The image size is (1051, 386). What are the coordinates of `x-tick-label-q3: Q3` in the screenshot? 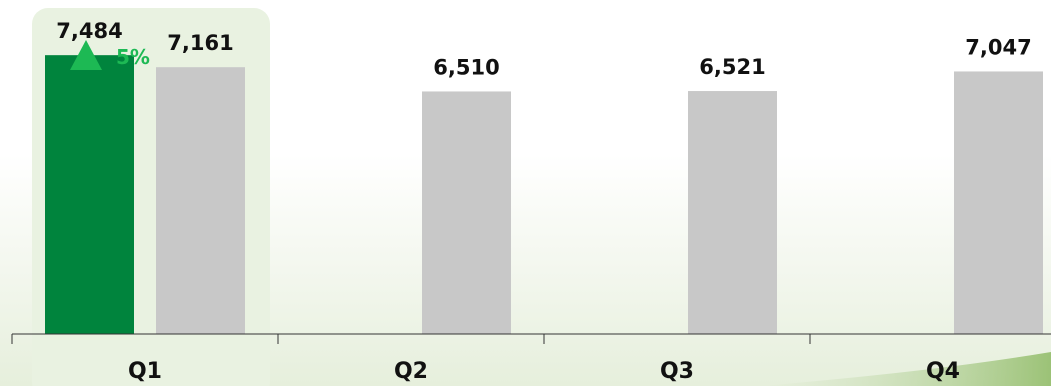 It's located at (677, 371).